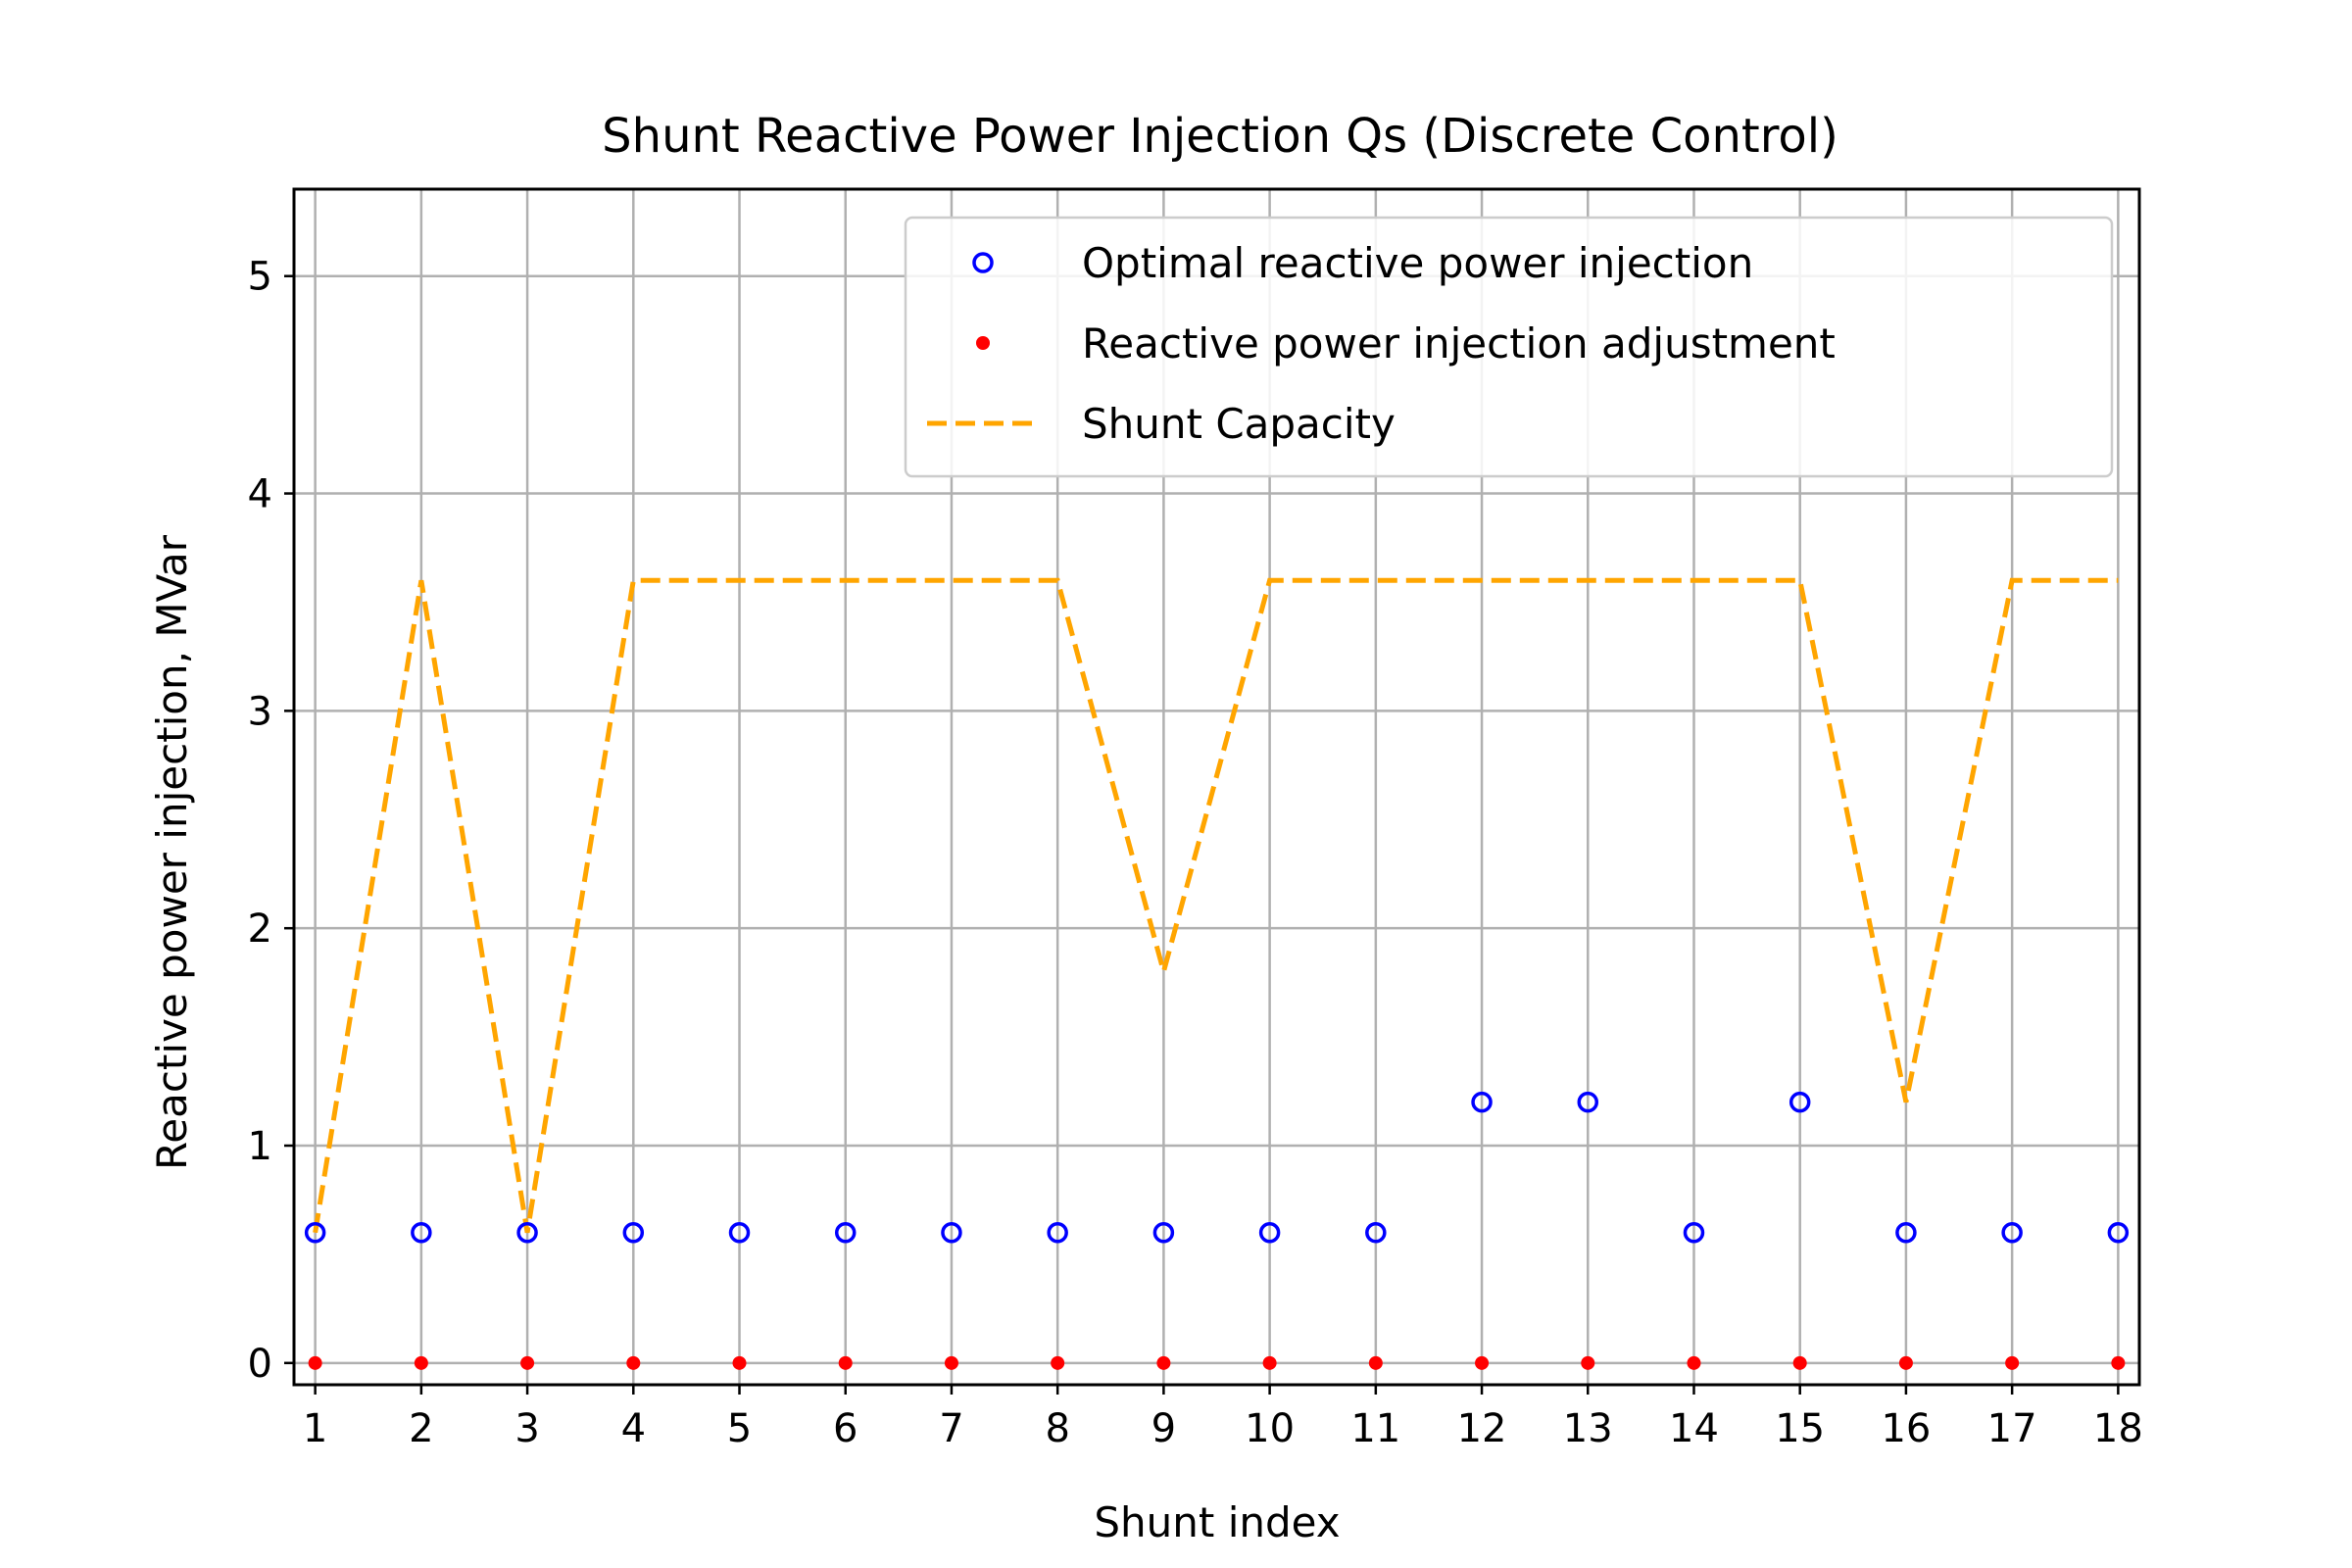 This screenshot has height=1568, width=2352. Describe the element at coordinates (2012, 1428) in the screenshot. I see `x-tick-label: 17` at that location.